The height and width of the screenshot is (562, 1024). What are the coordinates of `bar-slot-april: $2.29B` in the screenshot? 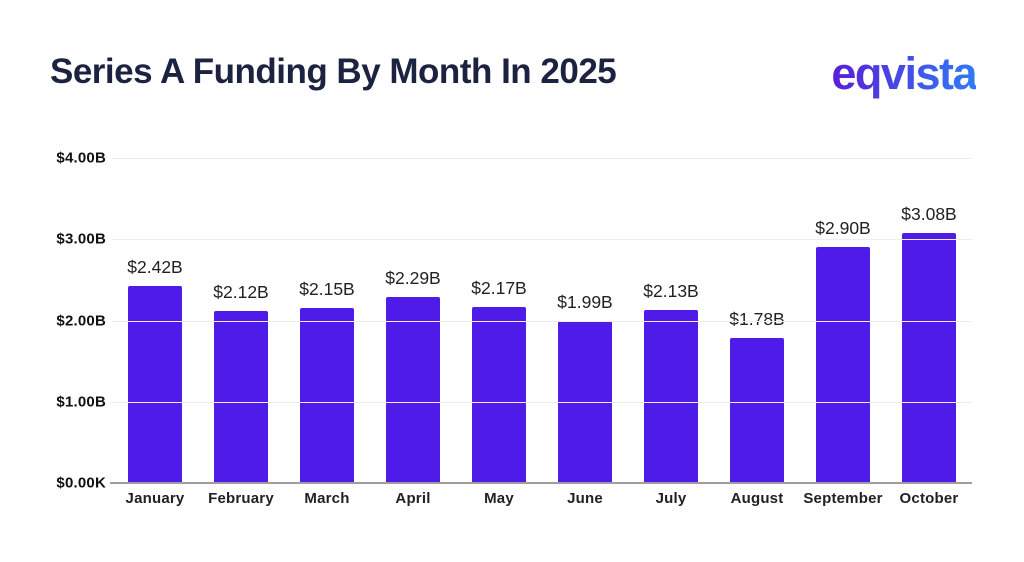 It's located at (413, 320).